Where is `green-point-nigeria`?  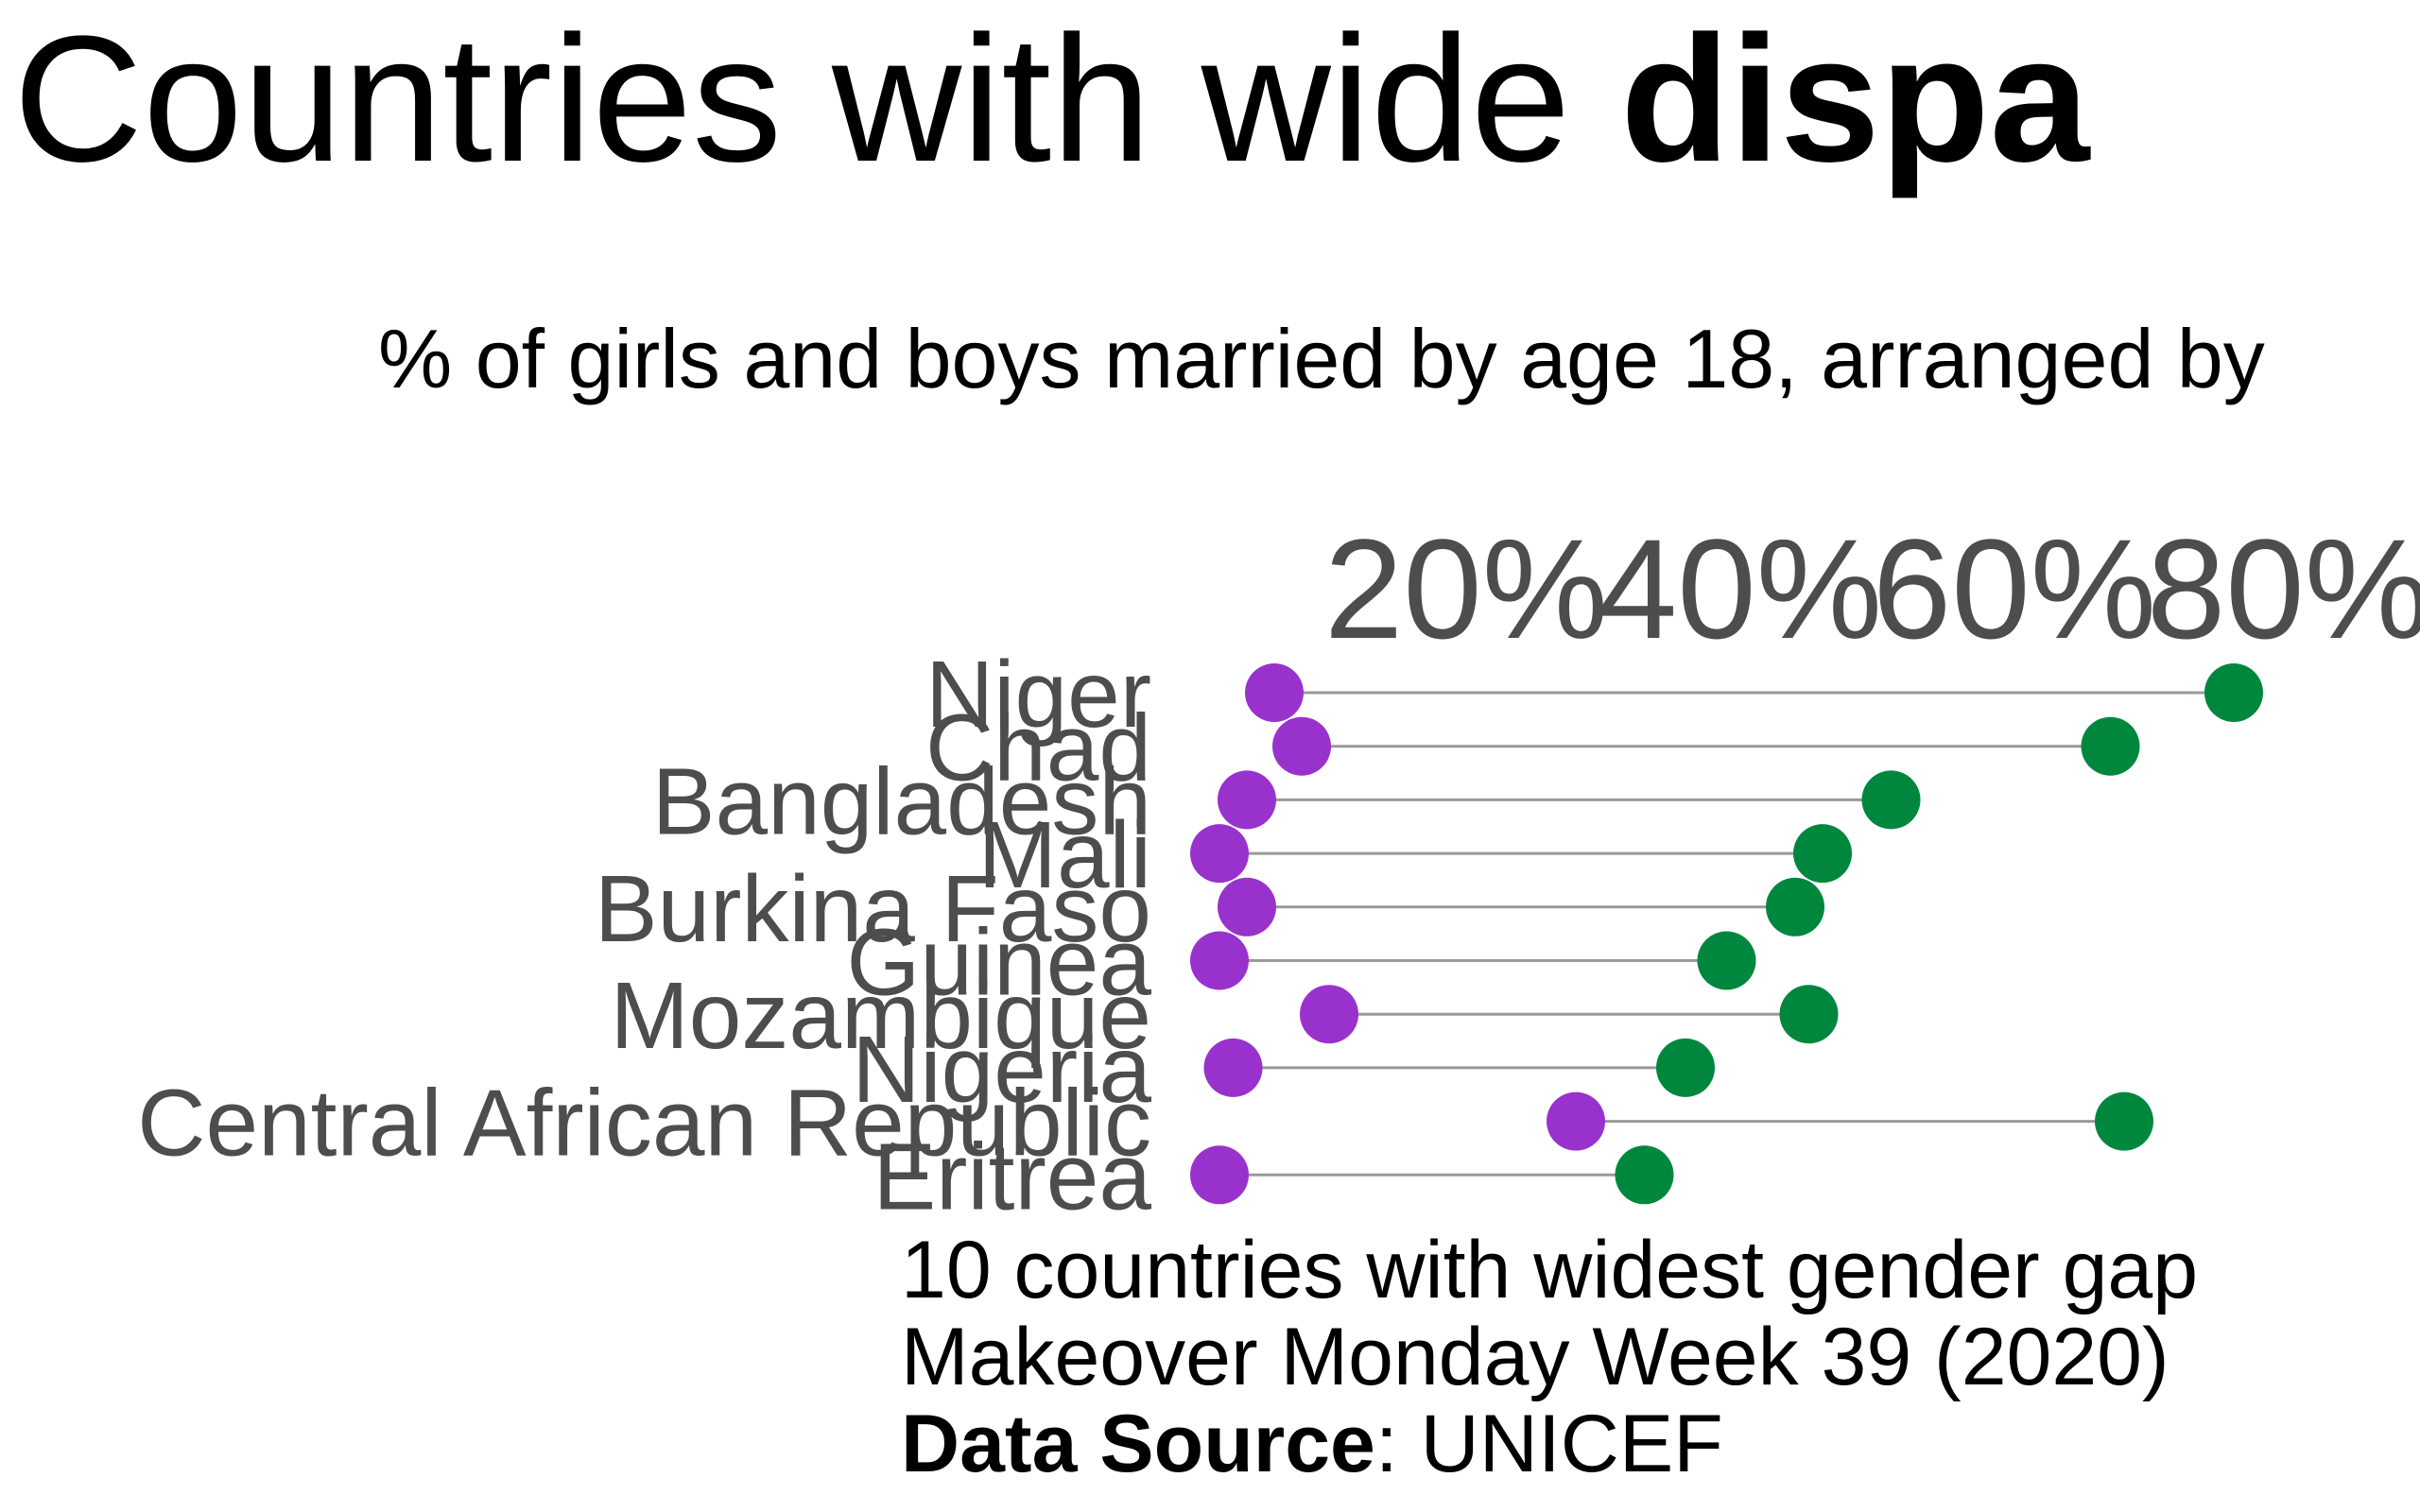
green-point-nigeria is located at coordinates (1686, 1067).